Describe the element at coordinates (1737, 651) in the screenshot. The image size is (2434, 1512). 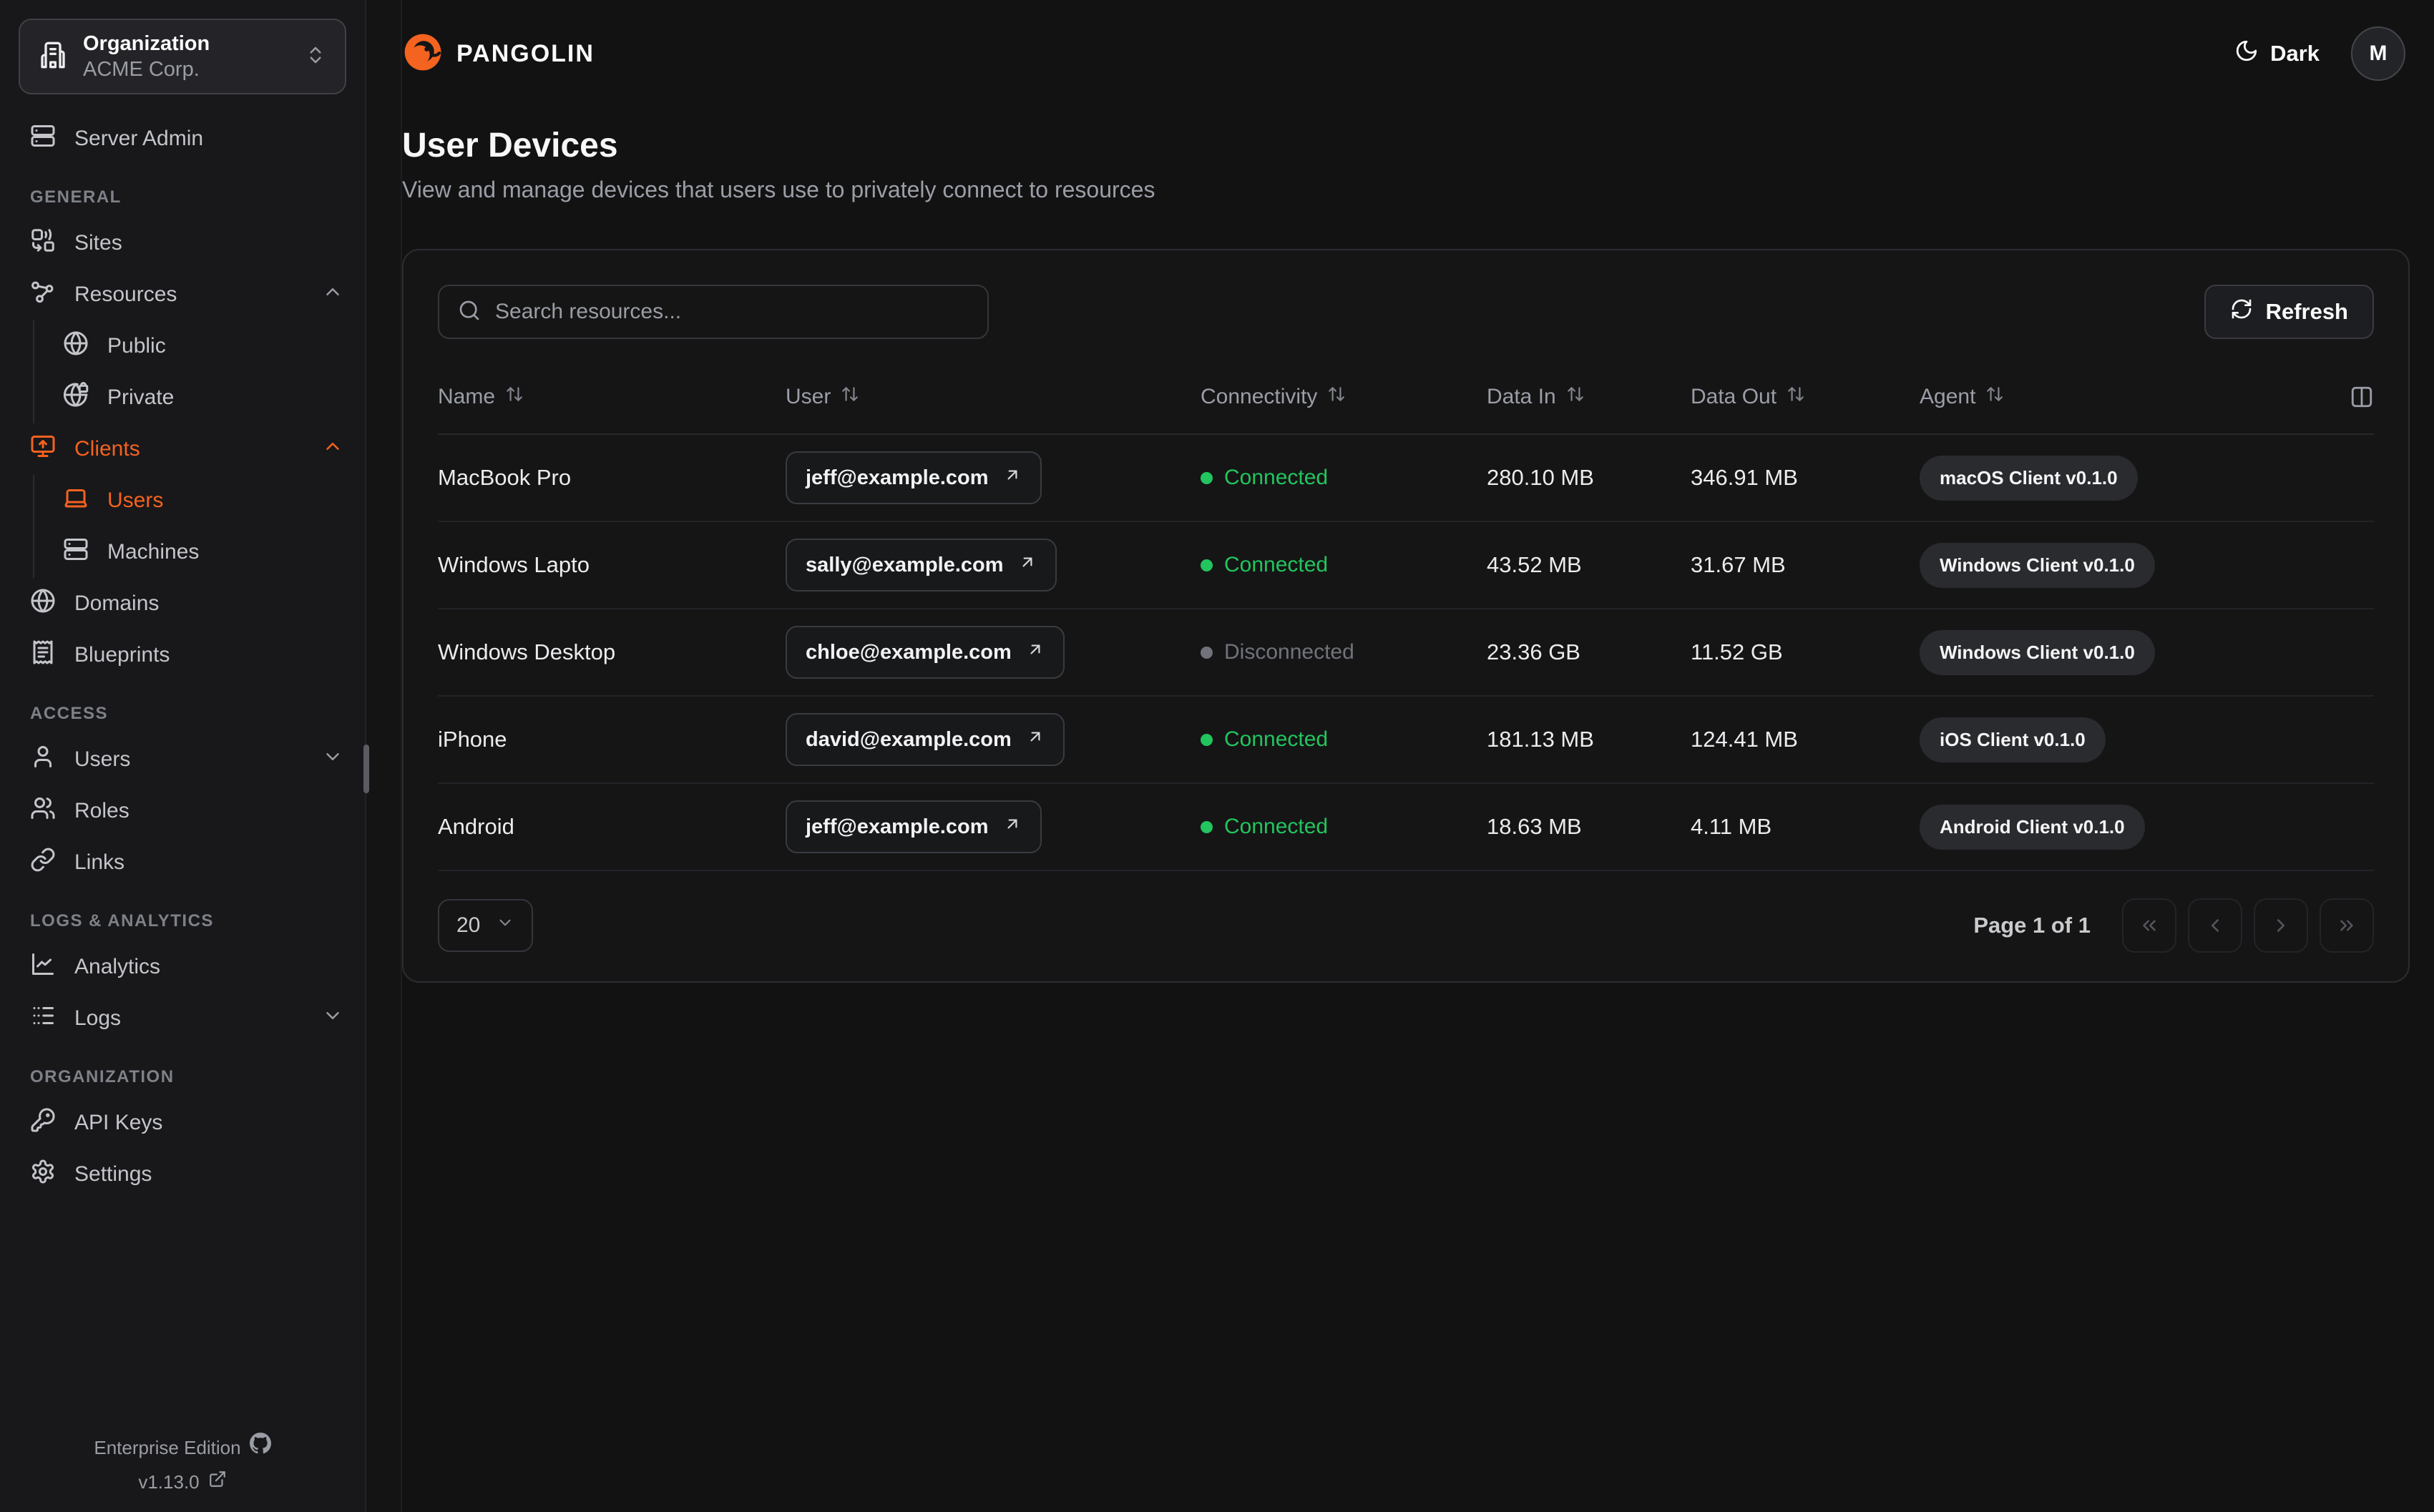
I see `data-out-value: 11.52 GB` at that location.